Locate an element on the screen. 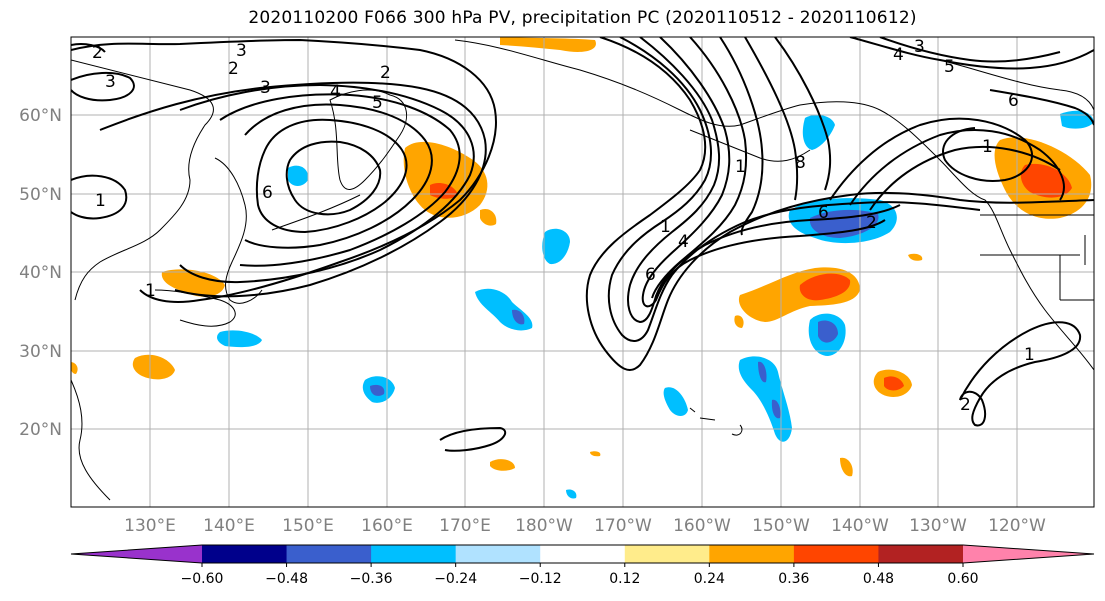 This screenshot has height=601, width=1105. latitude-labels: 60°N 50°N 40°N 30°N 20°N is located at coordinates (40, 273).